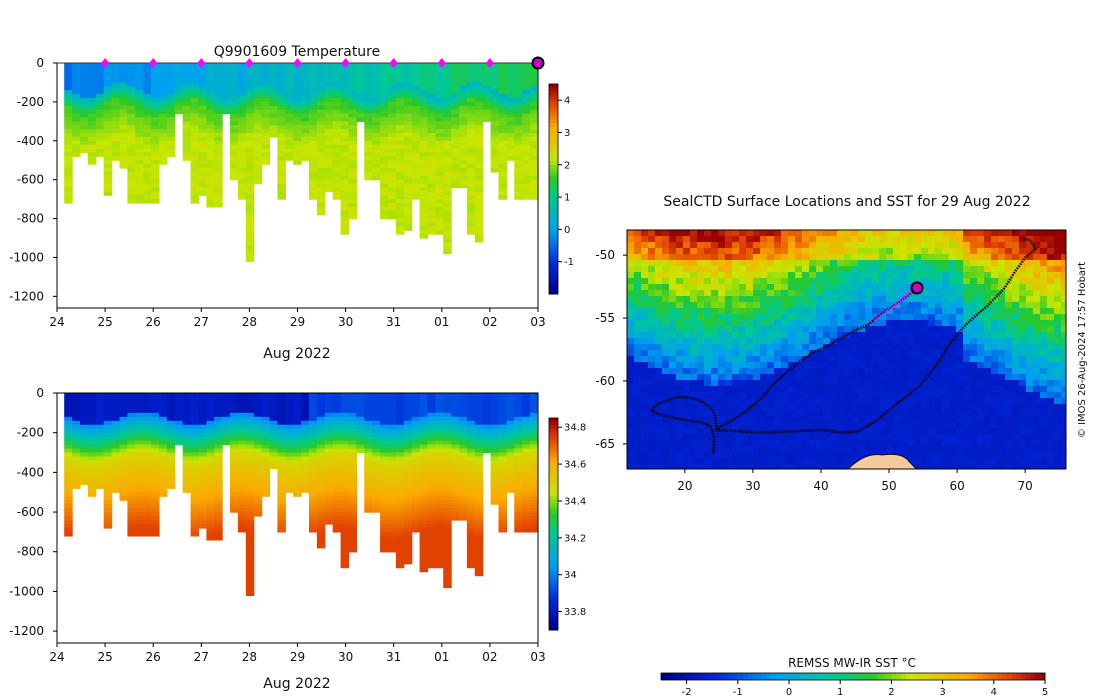 The image size is (1100, 700). Describe the element at coordinates (553, 212) in the screenshot. I see `colorbar-swatch` at that location.